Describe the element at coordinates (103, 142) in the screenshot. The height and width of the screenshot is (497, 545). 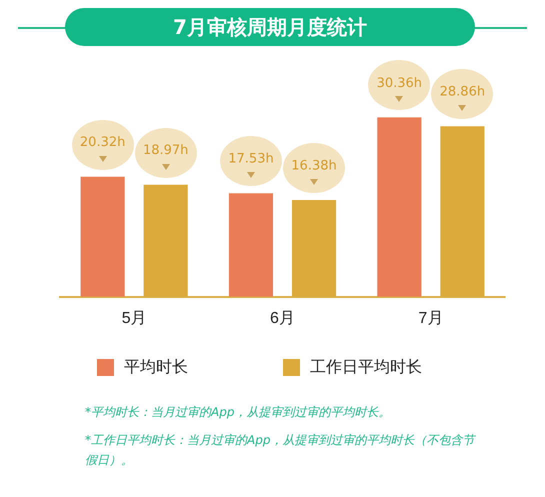
I see `data-label: 20.32h` at that location.